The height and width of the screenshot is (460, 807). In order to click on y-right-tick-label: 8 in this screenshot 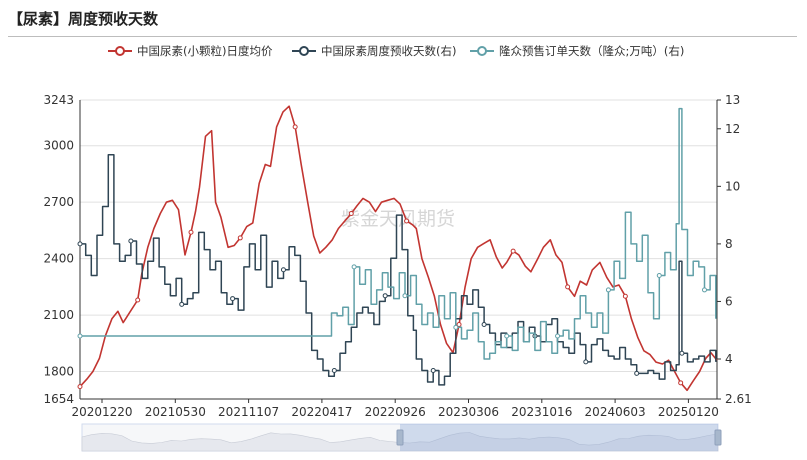, I will do `click(729, 244)`.